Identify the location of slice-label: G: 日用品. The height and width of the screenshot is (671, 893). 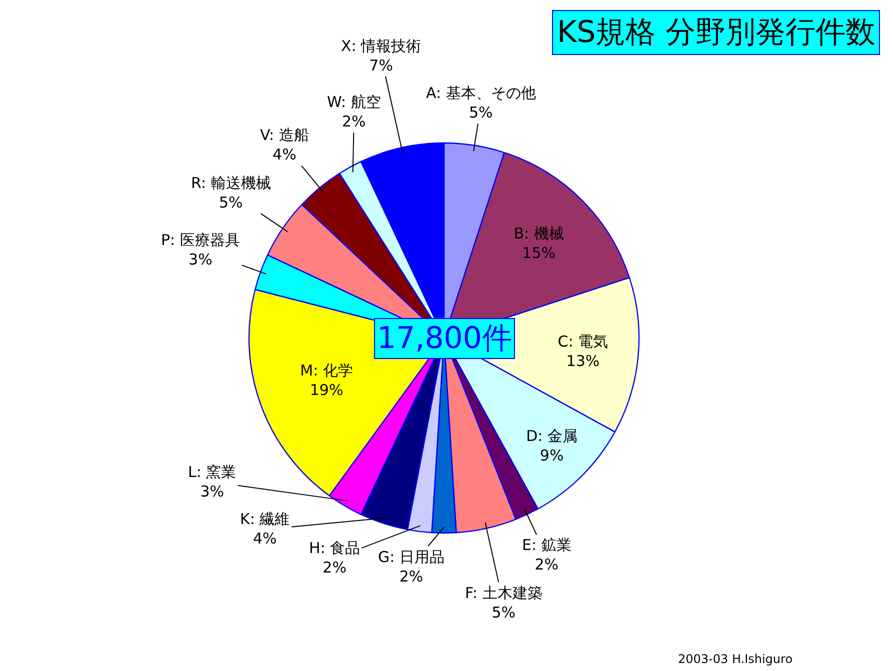
(411, 557).